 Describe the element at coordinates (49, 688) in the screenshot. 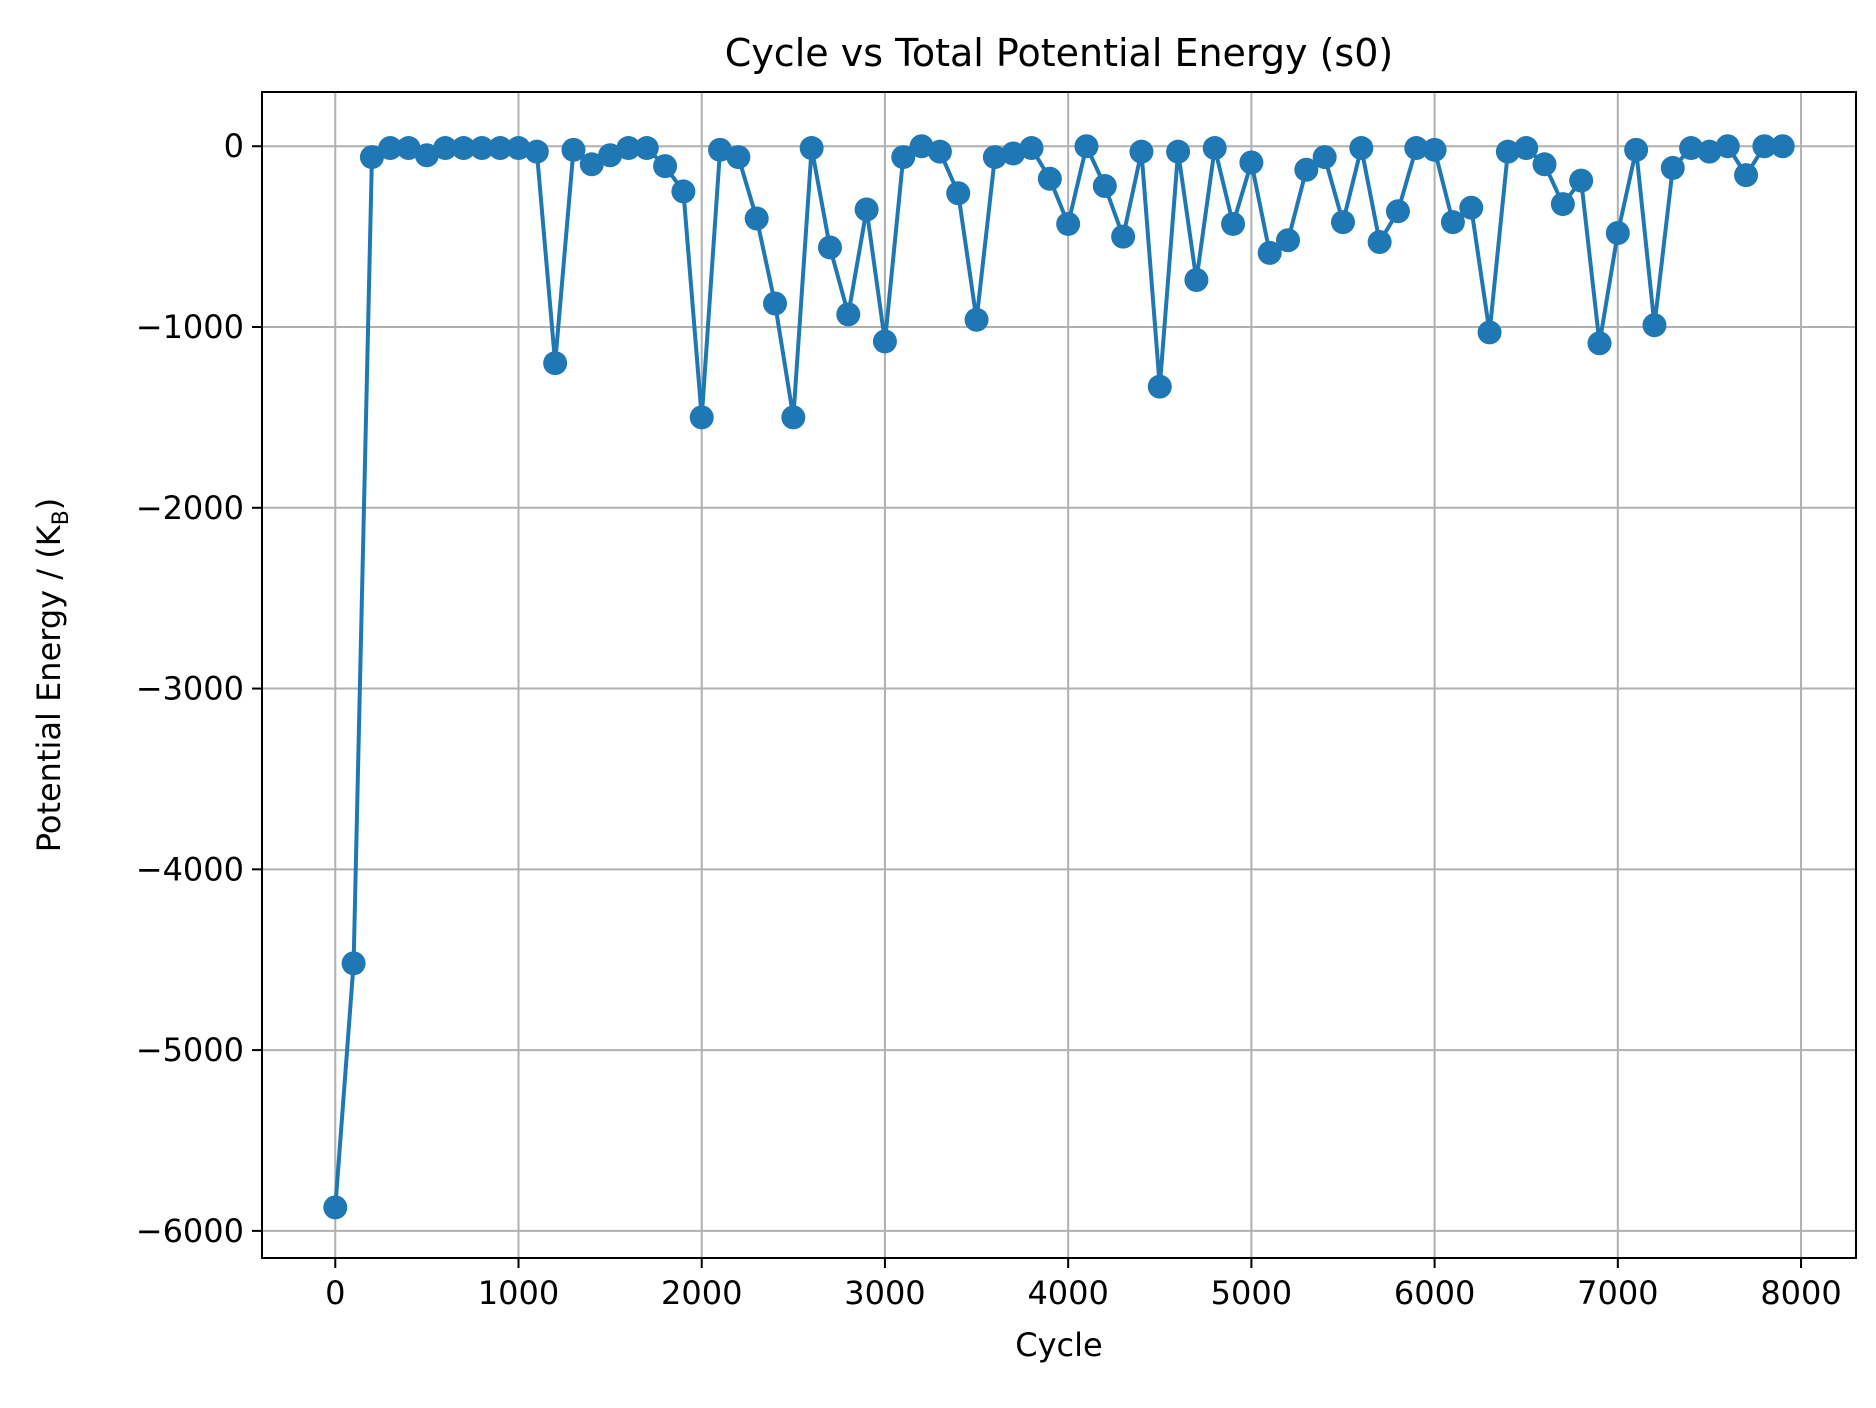

I see `y-axis-label-main: Potential Energy / (K` at that location.